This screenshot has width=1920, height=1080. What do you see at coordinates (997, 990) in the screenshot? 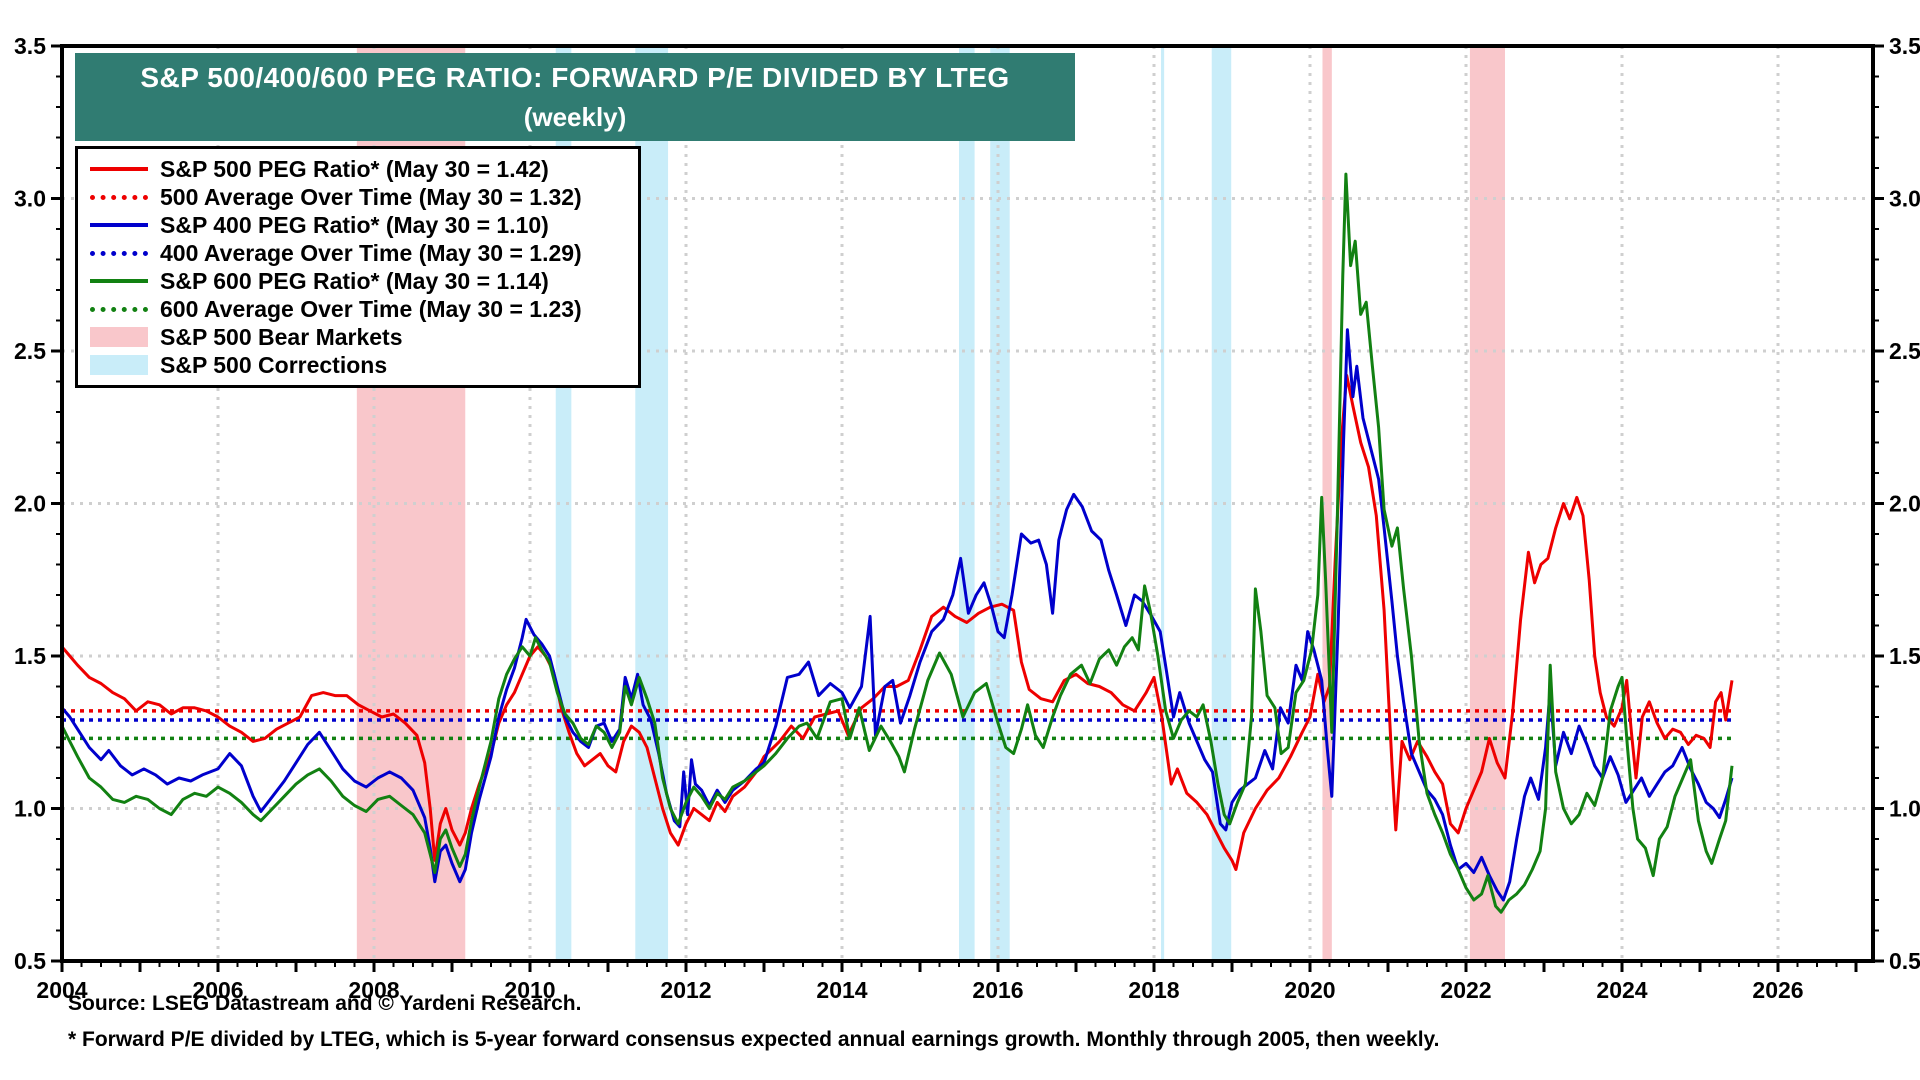
I see `x-tick-label: 2016` at bounding box center [997, 990].